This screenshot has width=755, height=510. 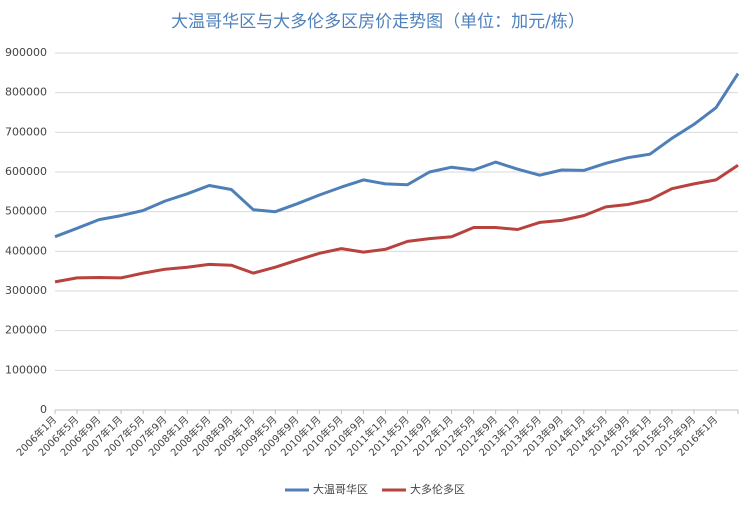 What do you see at coordinates (340, 489) in the screenshot?
I see `legend-label: 大温哥华区` at bounding box center [340, 489].